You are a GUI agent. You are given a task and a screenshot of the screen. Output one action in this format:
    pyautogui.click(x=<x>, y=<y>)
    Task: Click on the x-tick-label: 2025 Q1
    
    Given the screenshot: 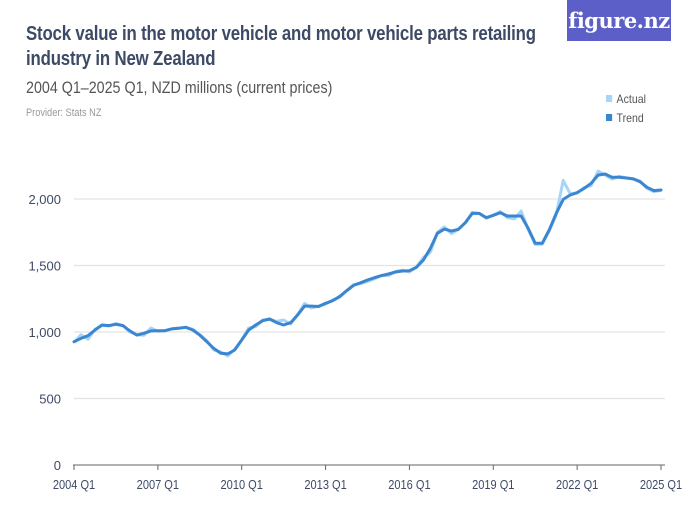 What is the action you would take?
    pyautogui.click(x=661, y=484)
    